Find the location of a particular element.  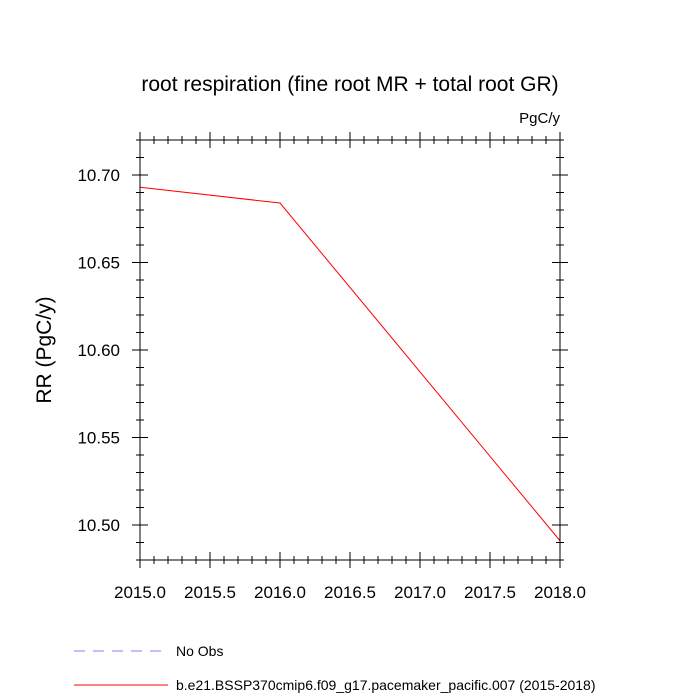

legend-label: No Obs is located at coordinates (199, 651).